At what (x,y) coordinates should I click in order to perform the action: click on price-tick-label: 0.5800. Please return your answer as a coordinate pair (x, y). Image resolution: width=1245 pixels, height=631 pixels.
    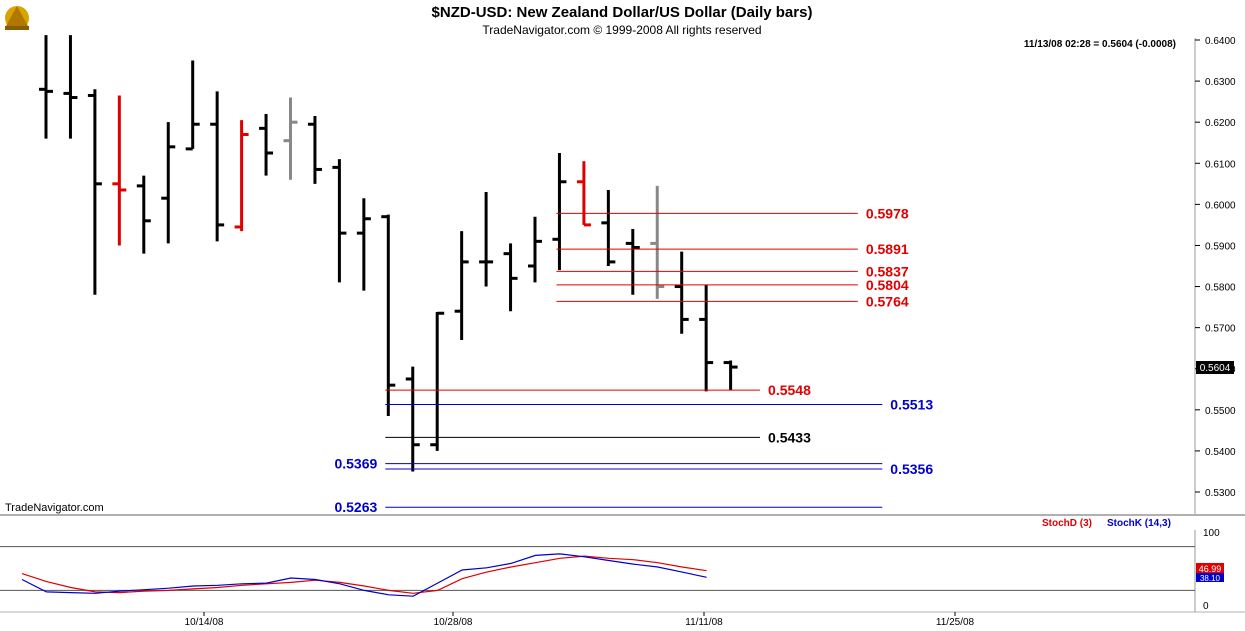
    Looking at the image, I should click on (1220, 288).